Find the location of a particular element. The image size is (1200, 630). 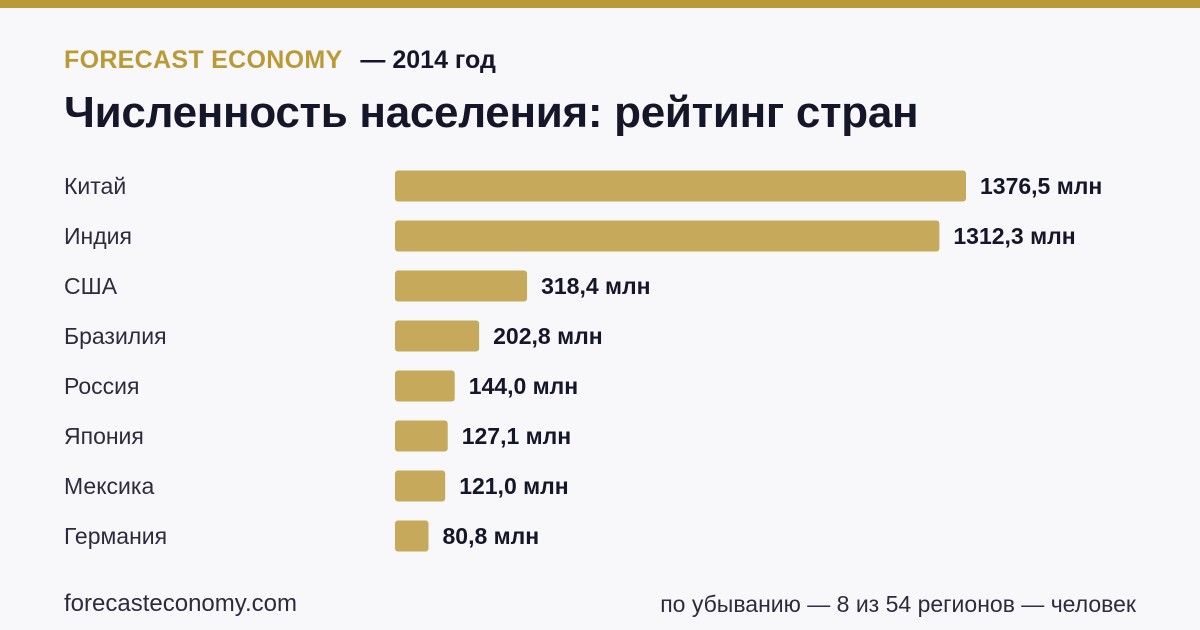

category-label: Бразилия is located at coordinates (115, 336).